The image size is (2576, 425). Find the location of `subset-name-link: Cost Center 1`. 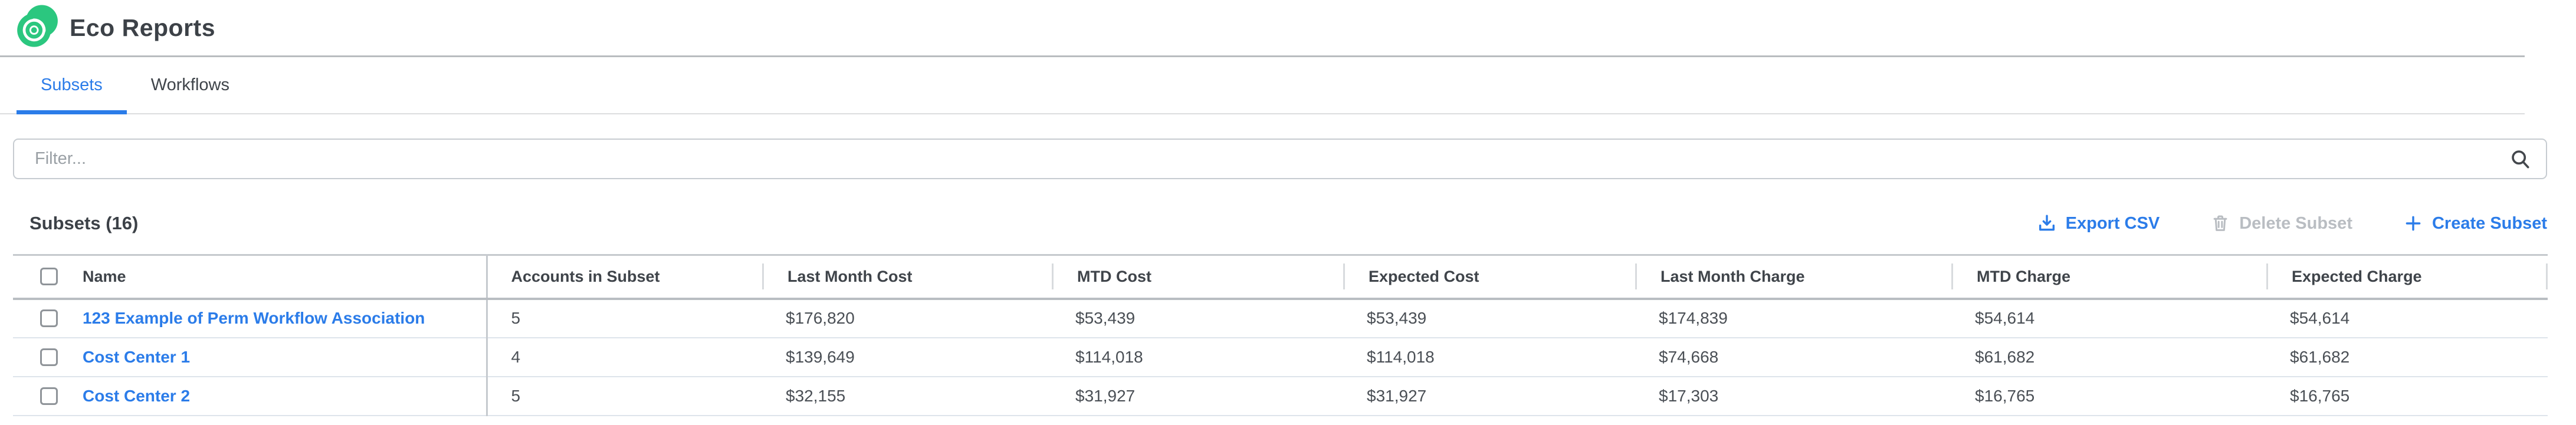

subset-name-link: Cost Center 1 is located at coordinates (137, 356).